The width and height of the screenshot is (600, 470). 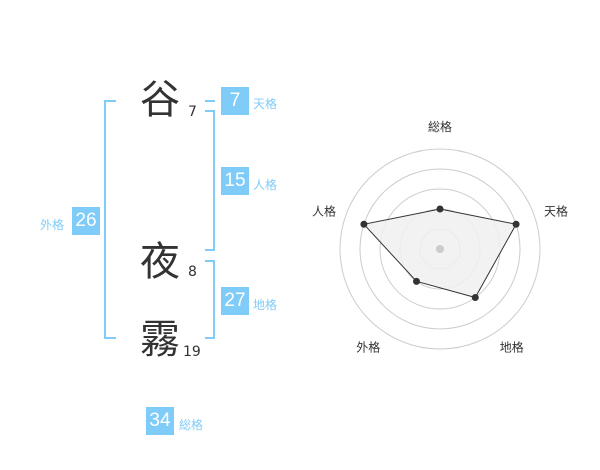 What do you see at coordinates (160, 262) in the screenshot?
I see `name-char-2: 夜` at bounding box center [160, 262].